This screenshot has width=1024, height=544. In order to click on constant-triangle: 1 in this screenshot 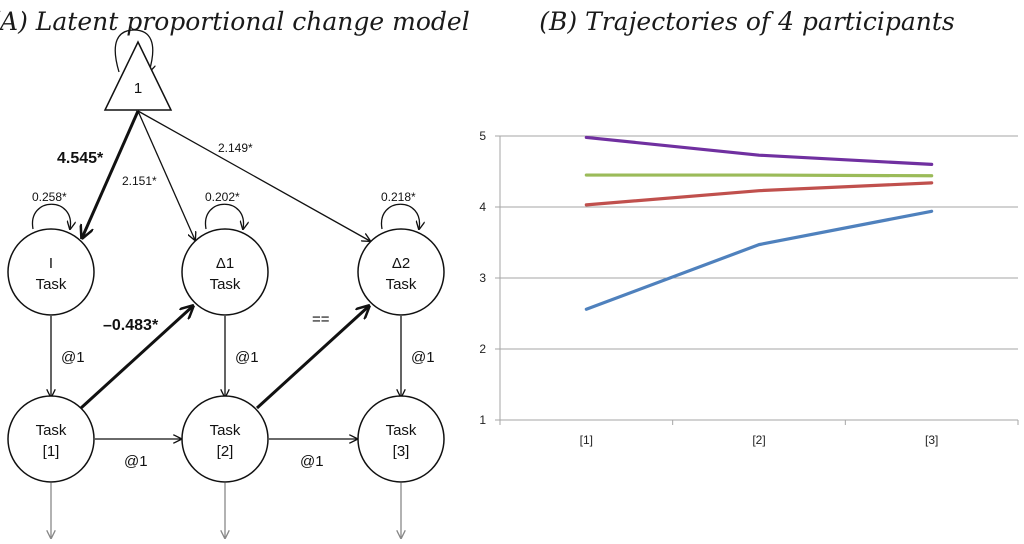, I will do `click(138, 70)`.